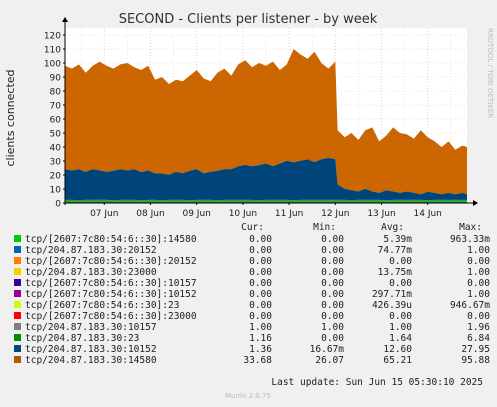  What do you see at coordinates (111, 239) in the screenshot?
I see `legend-label: tcp/[2607:7c80:54:6::30]:14580` at bounding box center [111, 239].